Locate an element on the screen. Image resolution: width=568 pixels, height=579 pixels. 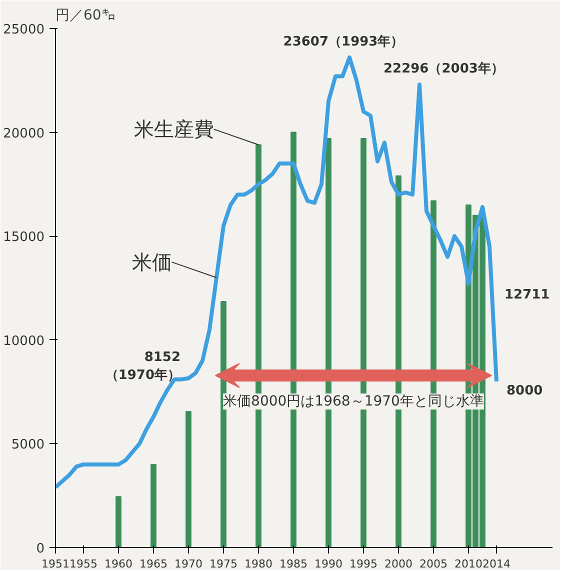
annotation: 12711 is located at coordinates (527, 295).